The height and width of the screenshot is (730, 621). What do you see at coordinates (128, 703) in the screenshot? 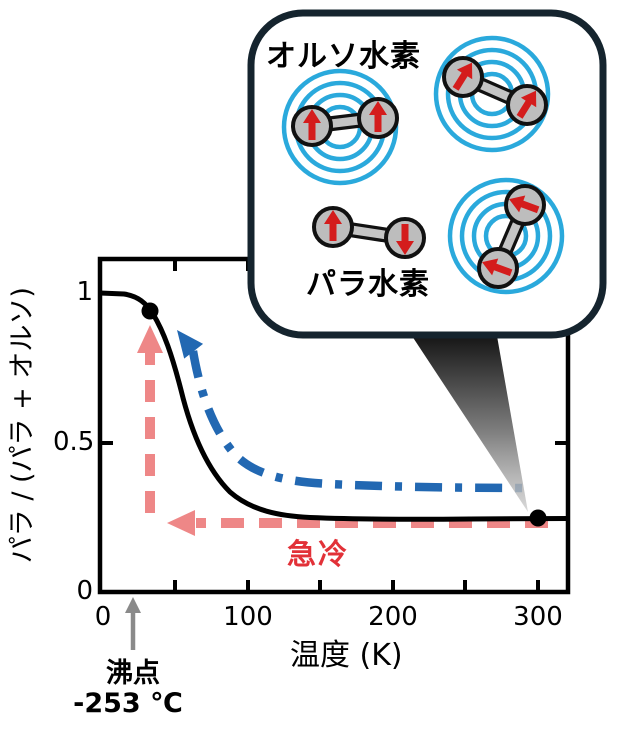
I see `boiling-temp-label: -253 ℃` at bounding box center [128, 703].